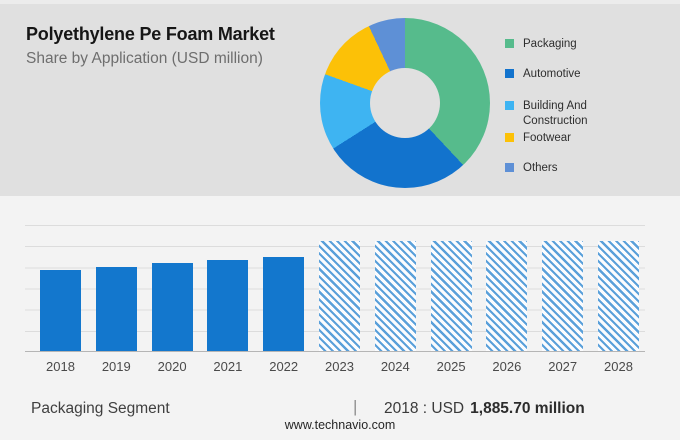 The height and width of the screenshot is (440, 680). Describe the element at coordinates (540, 168) in the screenshot. I see `legend-label: Others` at that location.